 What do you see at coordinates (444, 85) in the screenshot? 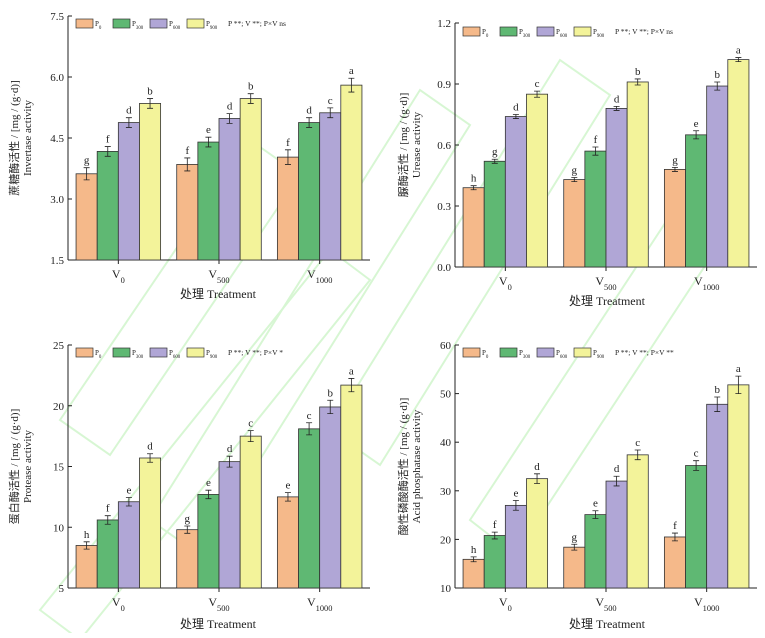
I see `y-tick-label: 0.9` at bounding box center [444, 85].